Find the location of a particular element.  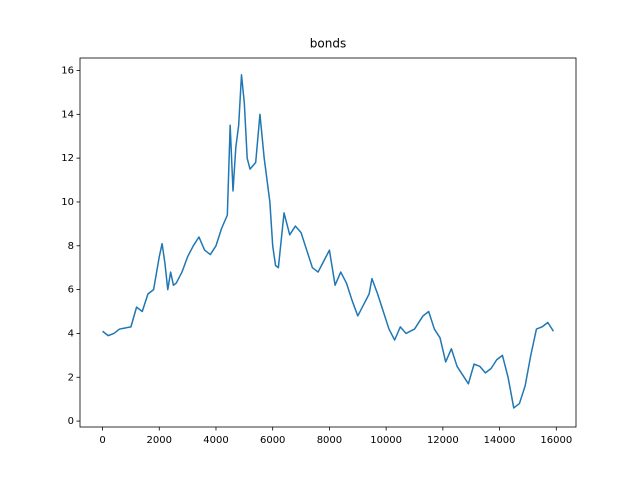

y-tick-label: 8 is located at coordinates (71, 246).